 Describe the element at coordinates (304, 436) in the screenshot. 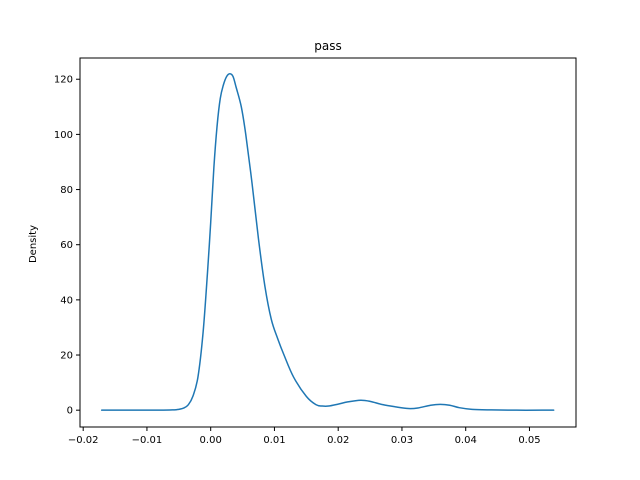

I see `x-axis: −0.02 −0.01 0.00 0.01 0.02 0.03 0.04 0.05` at that location.